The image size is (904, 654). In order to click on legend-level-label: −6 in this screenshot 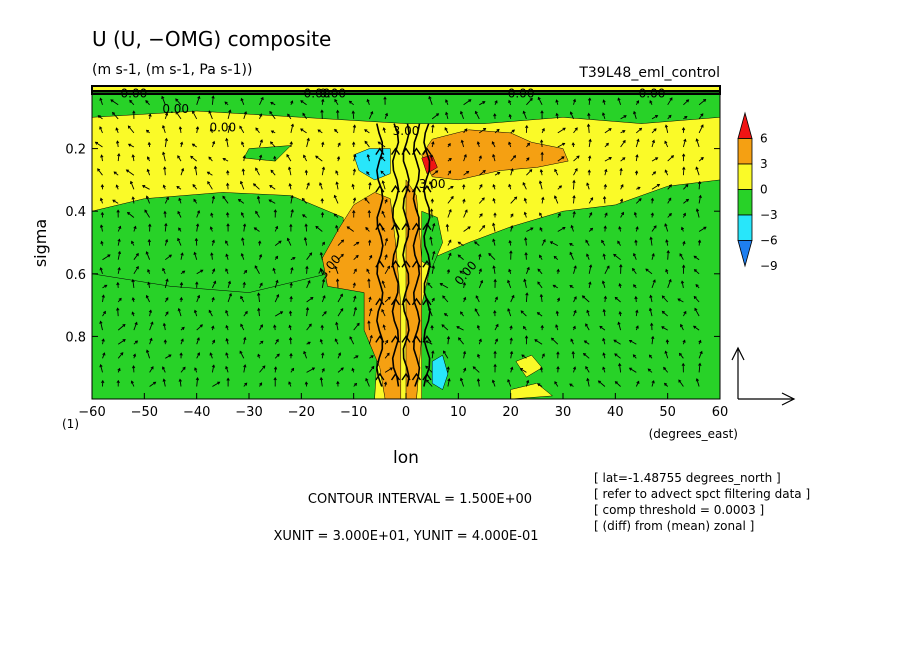, I will do `click(769, 241)`.